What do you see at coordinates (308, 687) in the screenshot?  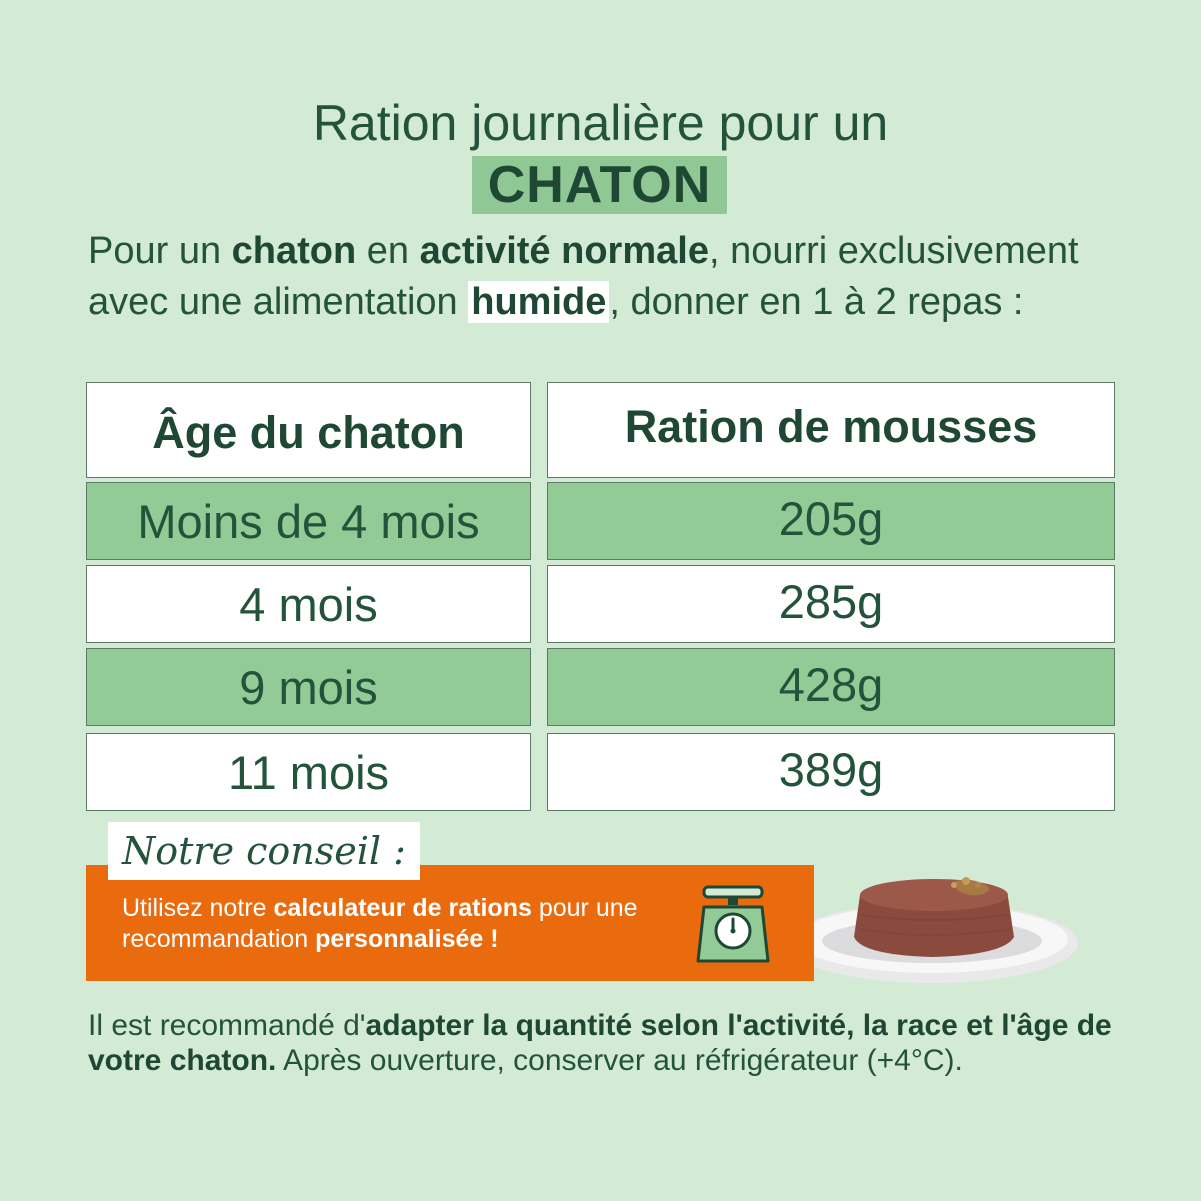 I see `table-cell-age: 9 mois` at bounding box center [308, 687].